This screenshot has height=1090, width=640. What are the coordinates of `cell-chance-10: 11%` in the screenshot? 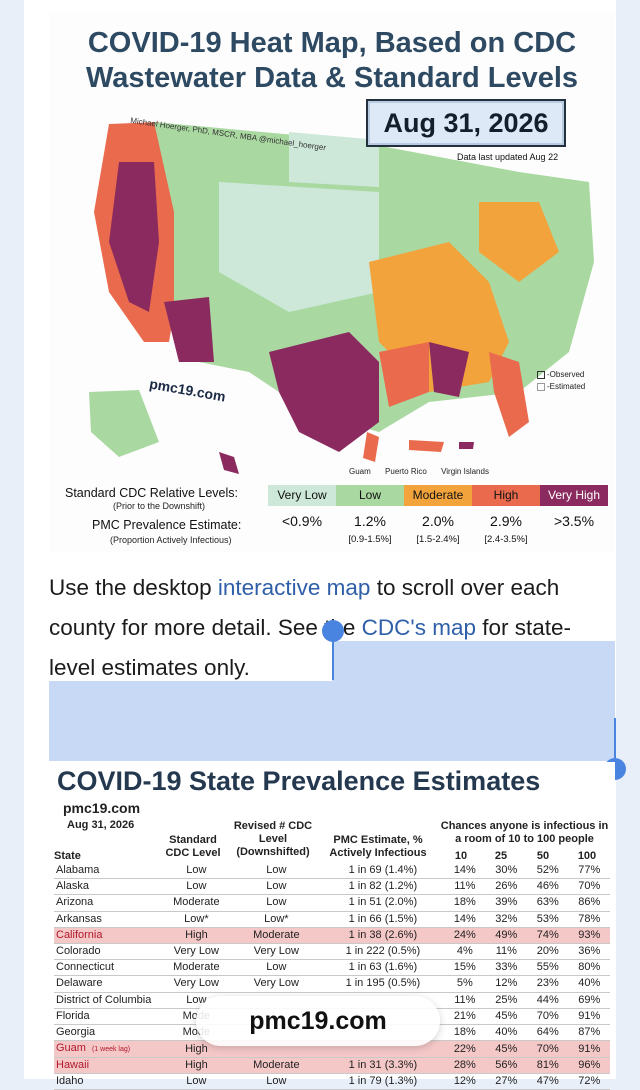 It's located at (465, 1000).